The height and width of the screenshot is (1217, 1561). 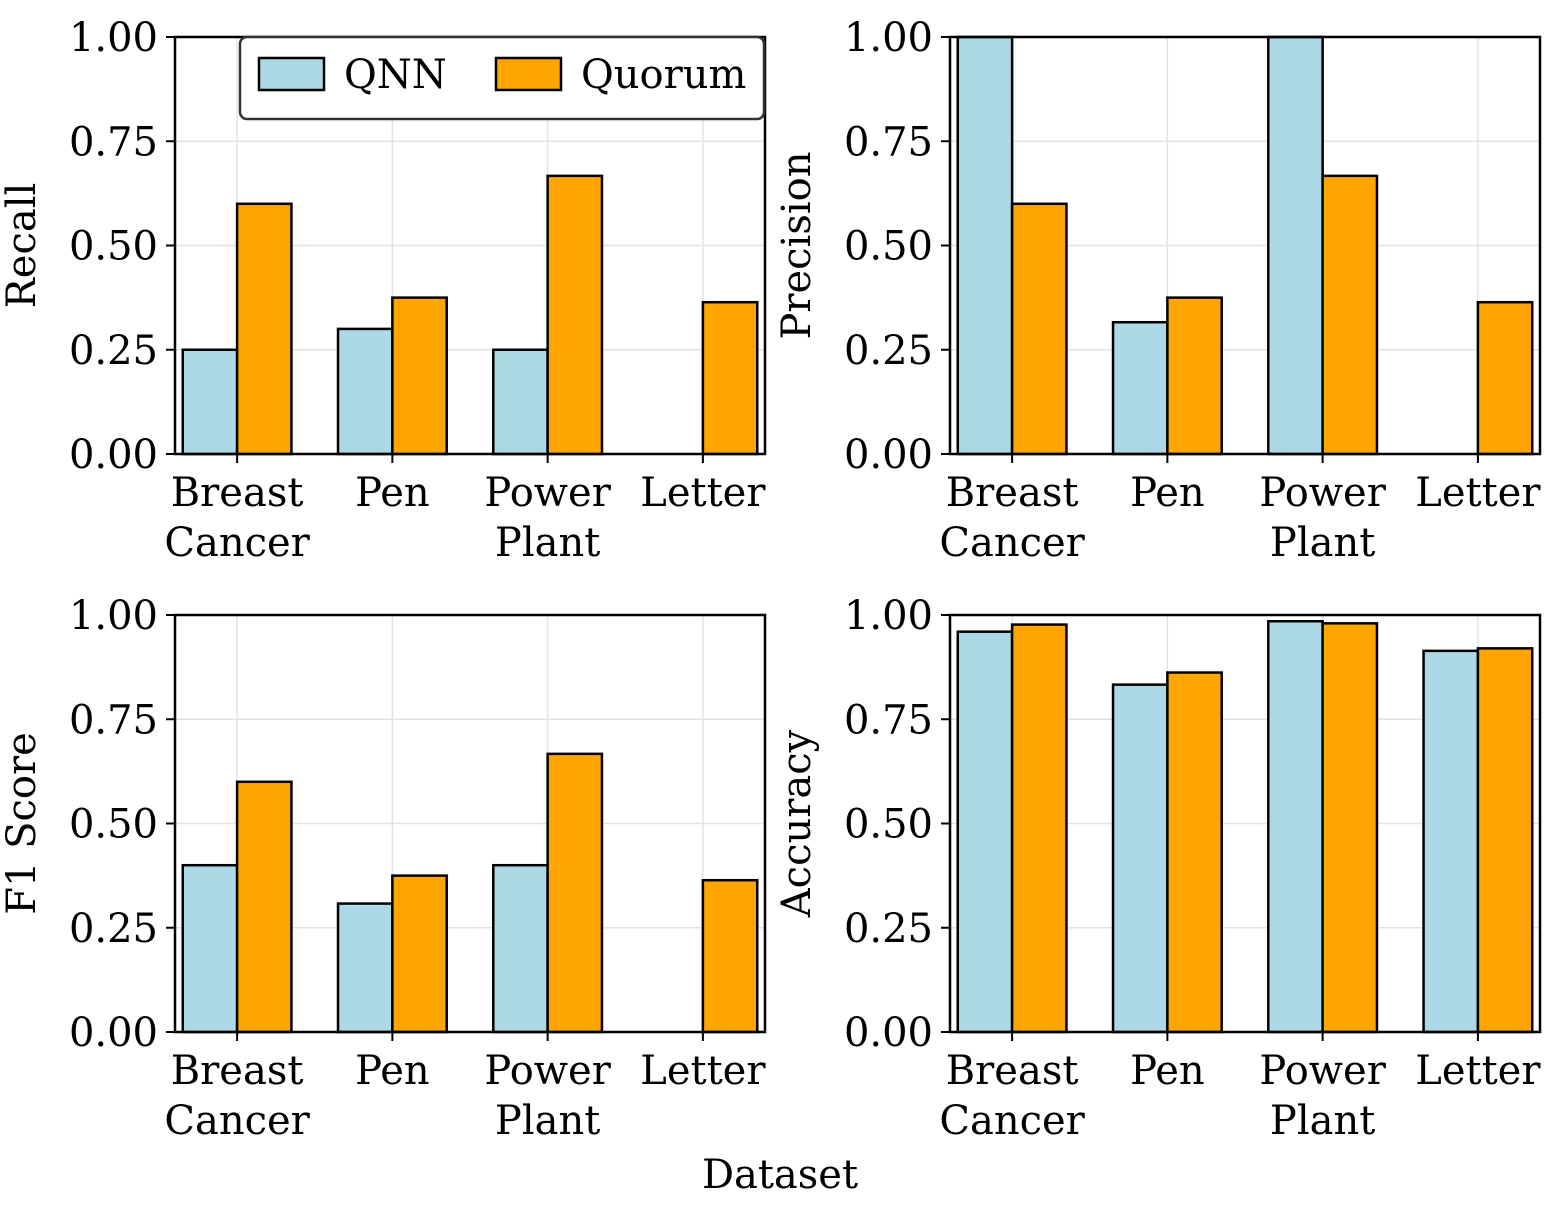 What do you see at coordinates (797, 823) in the screenshot?
I see `y-axis-label: Accuracy` at bounding box center [797, 823].